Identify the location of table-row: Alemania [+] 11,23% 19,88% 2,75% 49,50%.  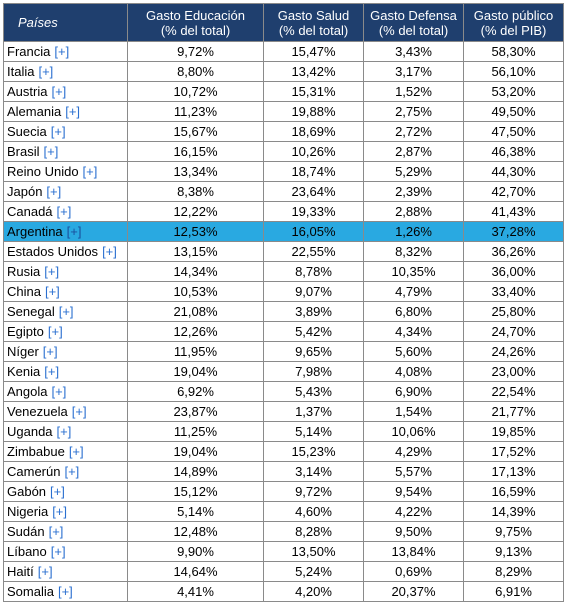
(283, 111).